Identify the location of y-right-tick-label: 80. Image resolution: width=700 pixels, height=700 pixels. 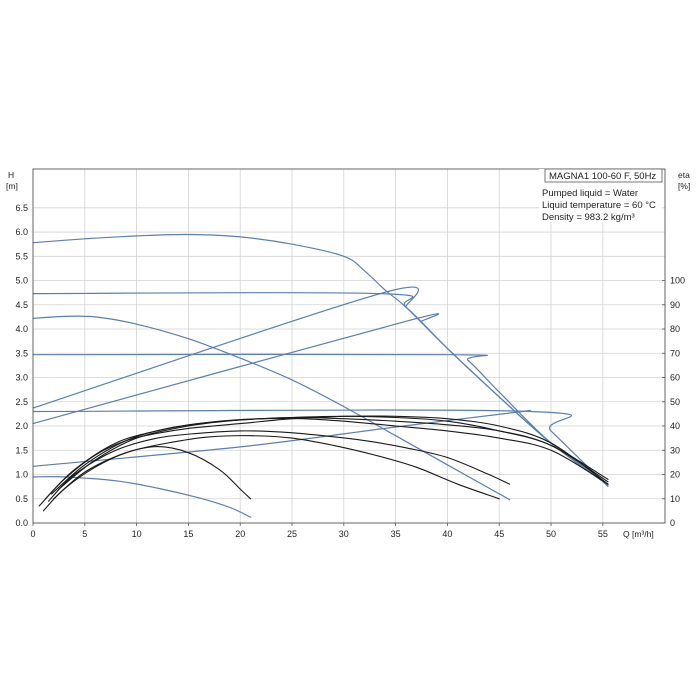
(675, 329).